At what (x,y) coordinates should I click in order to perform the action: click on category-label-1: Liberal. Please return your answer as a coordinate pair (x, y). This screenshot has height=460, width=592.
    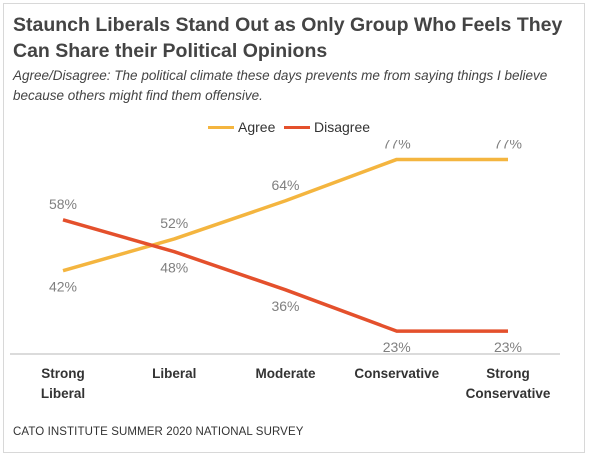
    Looking at the image, I should click on (174, 373).